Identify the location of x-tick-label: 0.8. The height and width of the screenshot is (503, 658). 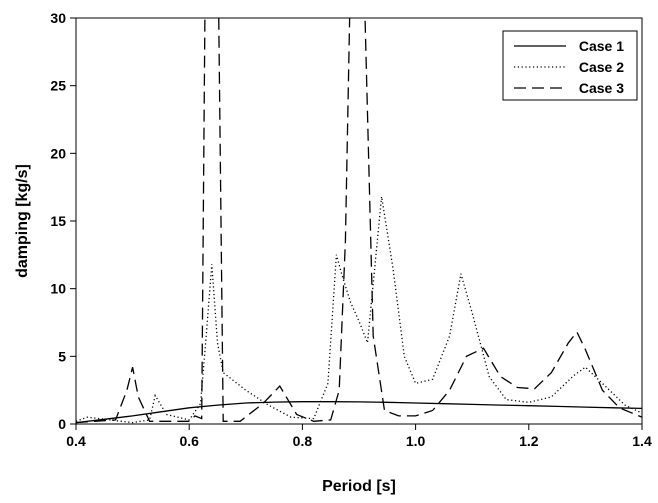
(303, 441).